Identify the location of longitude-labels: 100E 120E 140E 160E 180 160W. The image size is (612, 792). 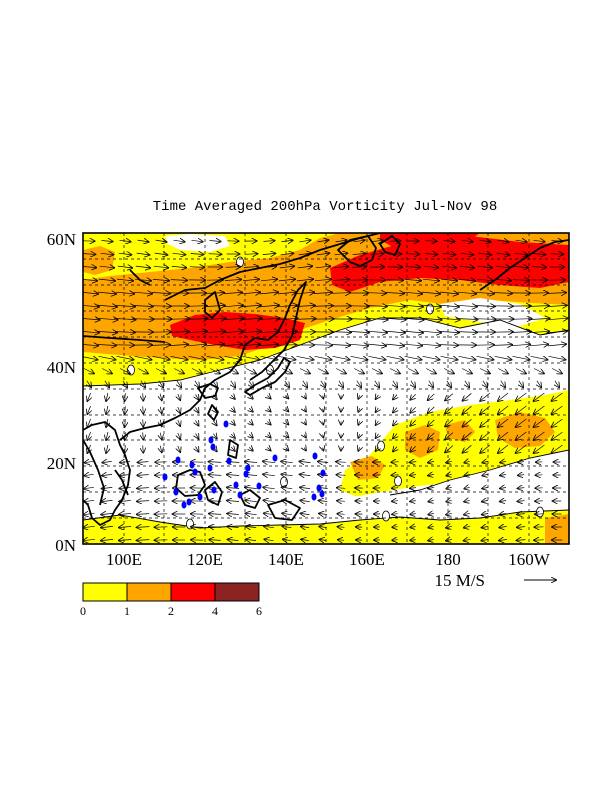
(328, 559).